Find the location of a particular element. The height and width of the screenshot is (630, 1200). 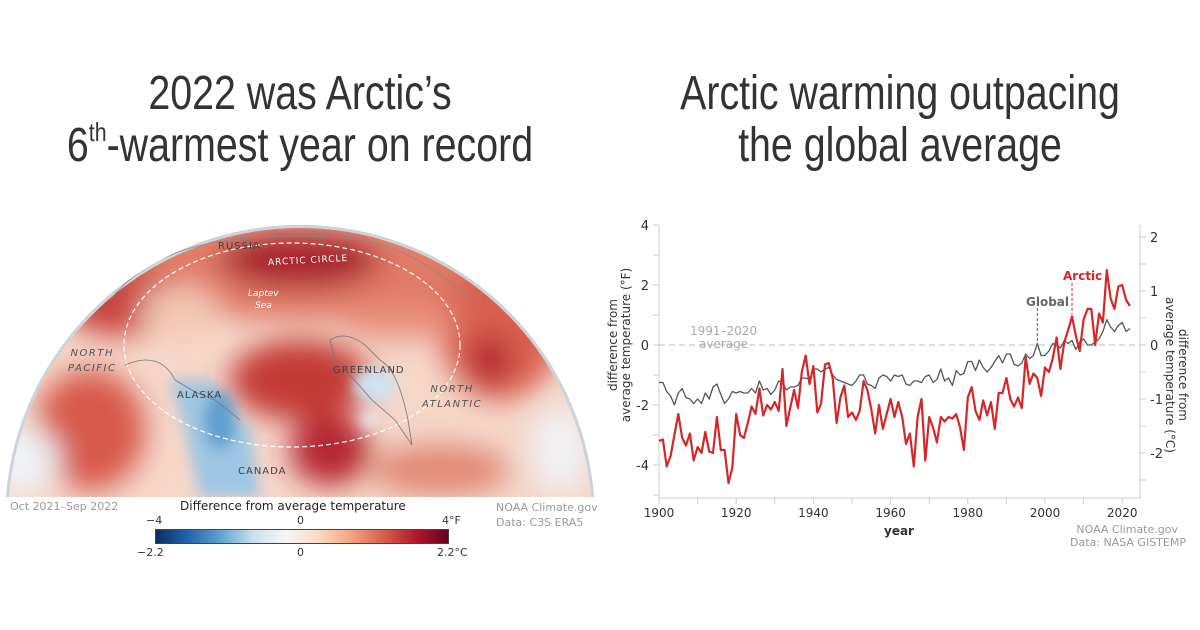

label-north-atlantic: NORTH ATLANTIC is located at coordinates (452, 397).